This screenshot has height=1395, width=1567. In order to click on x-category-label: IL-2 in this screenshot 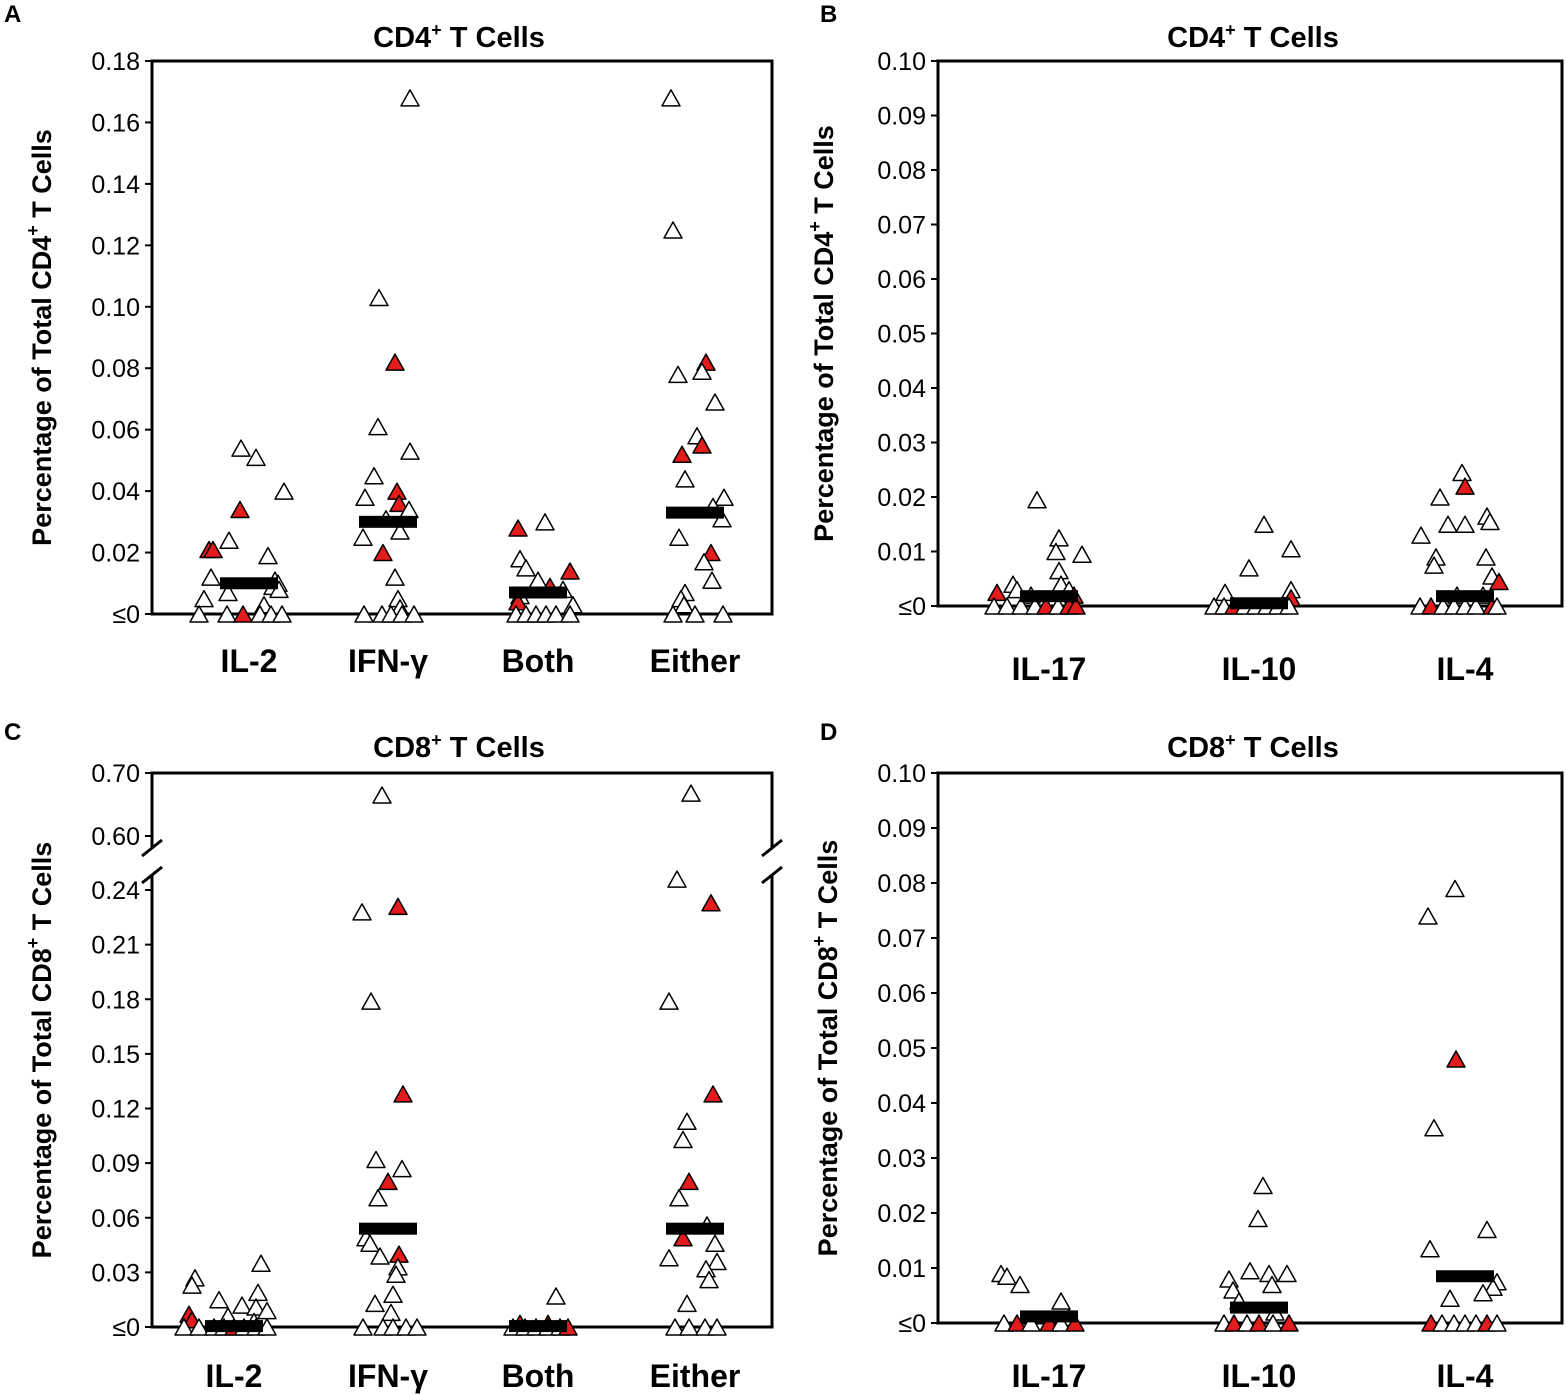, I will do `click(249, 661)`.